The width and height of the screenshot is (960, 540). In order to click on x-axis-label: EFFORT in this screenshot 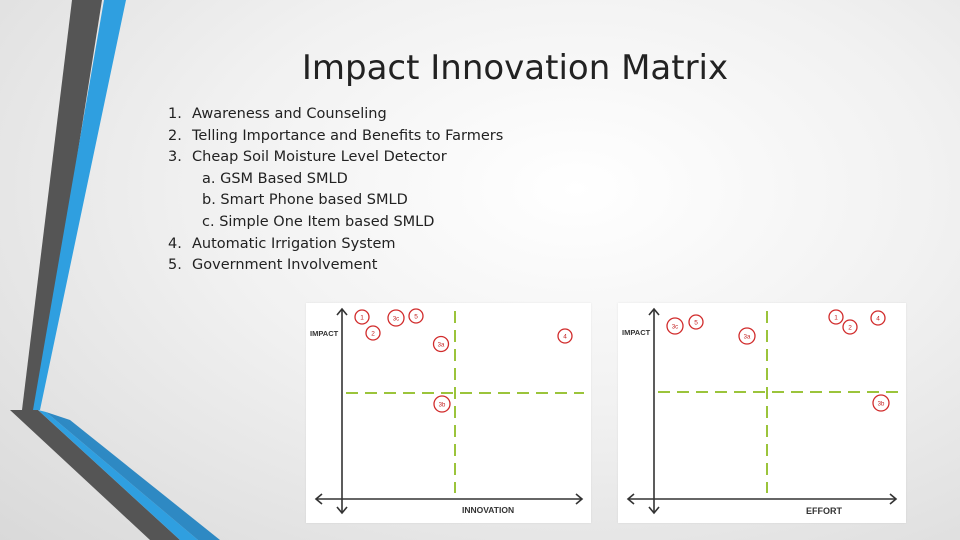, I will do `click(824, 511)`.